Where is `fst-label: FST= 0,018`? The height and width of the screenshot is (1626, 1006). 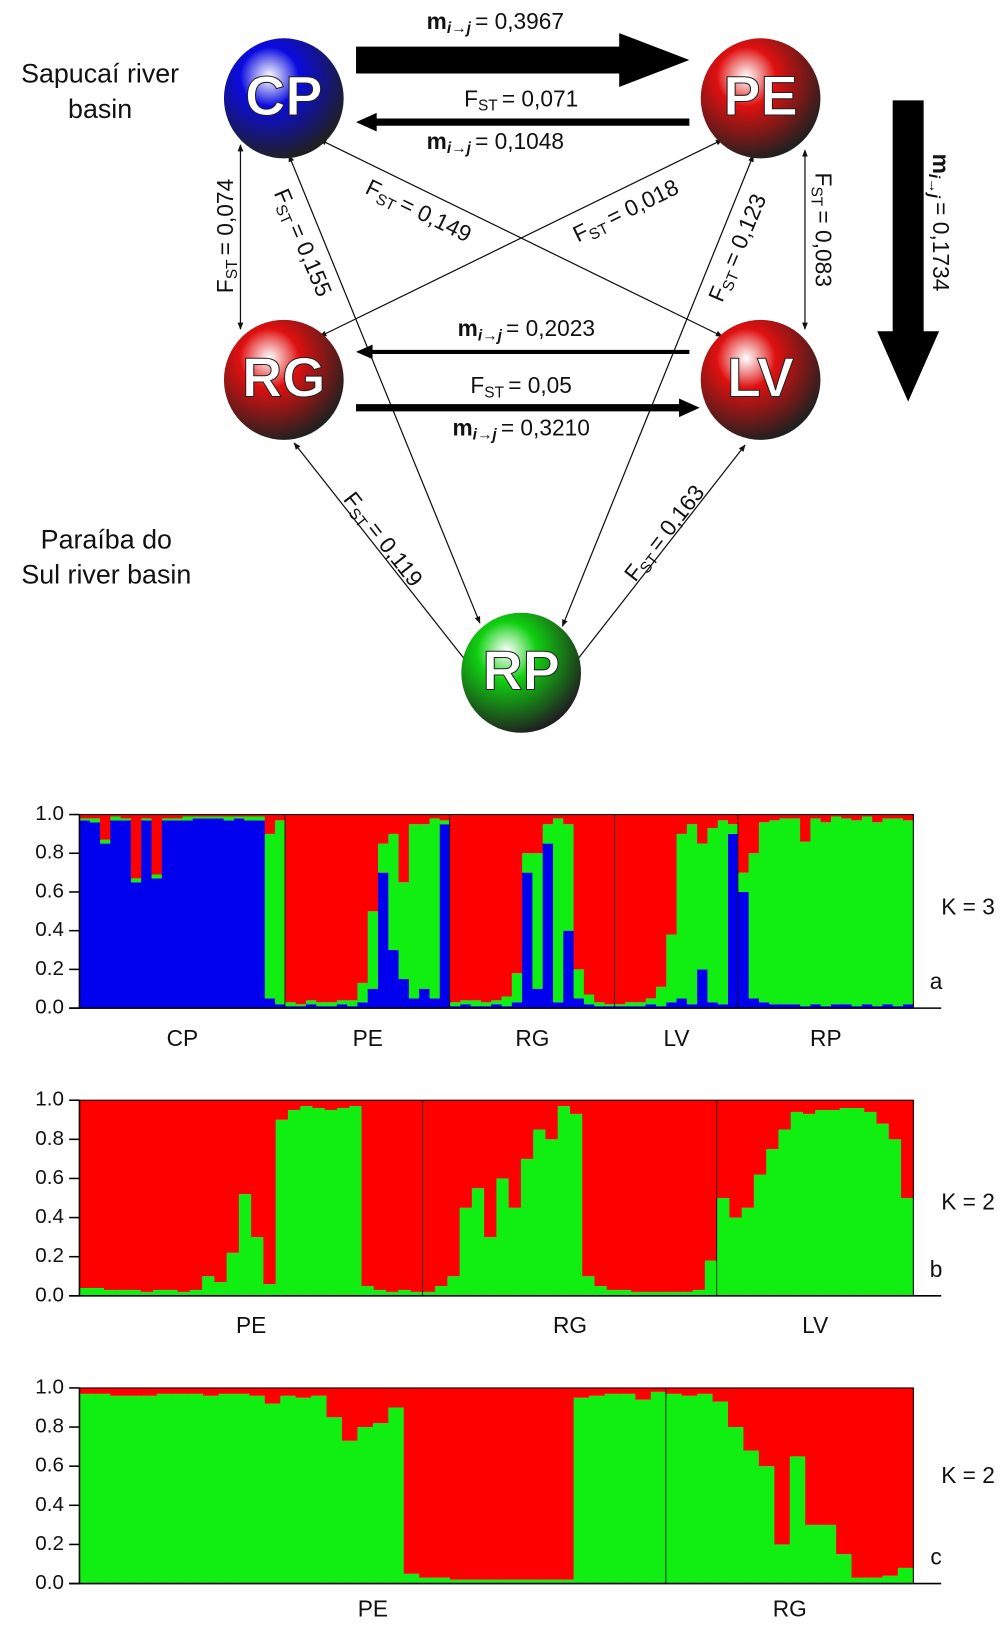 fst-label: FST= 0,018 is located at coordinates (626, 212).